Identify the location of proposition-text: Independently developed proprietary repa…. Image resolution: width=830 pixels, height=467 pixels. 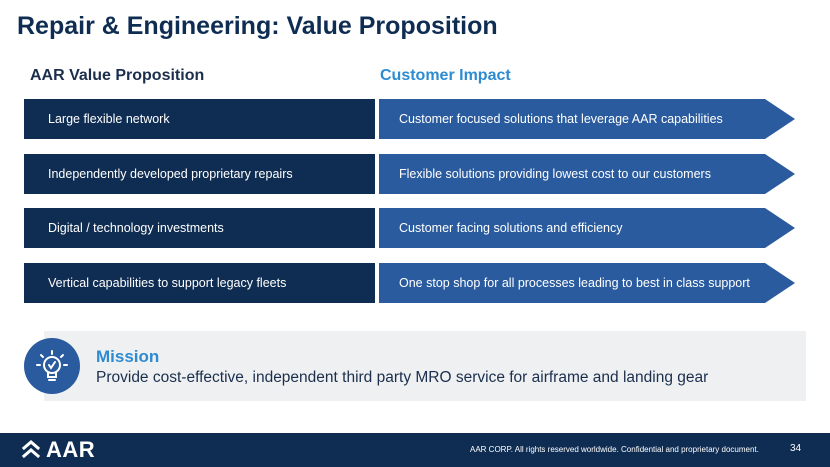
(170, 174).